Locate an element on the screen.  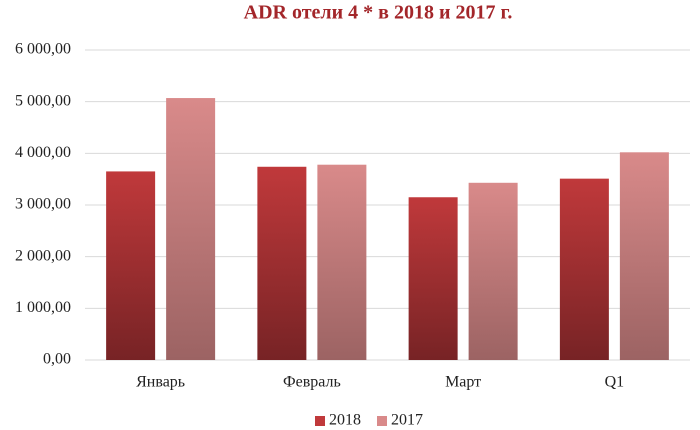
y-tick-label: 4 000,00 is located at coordinates (43, 152).